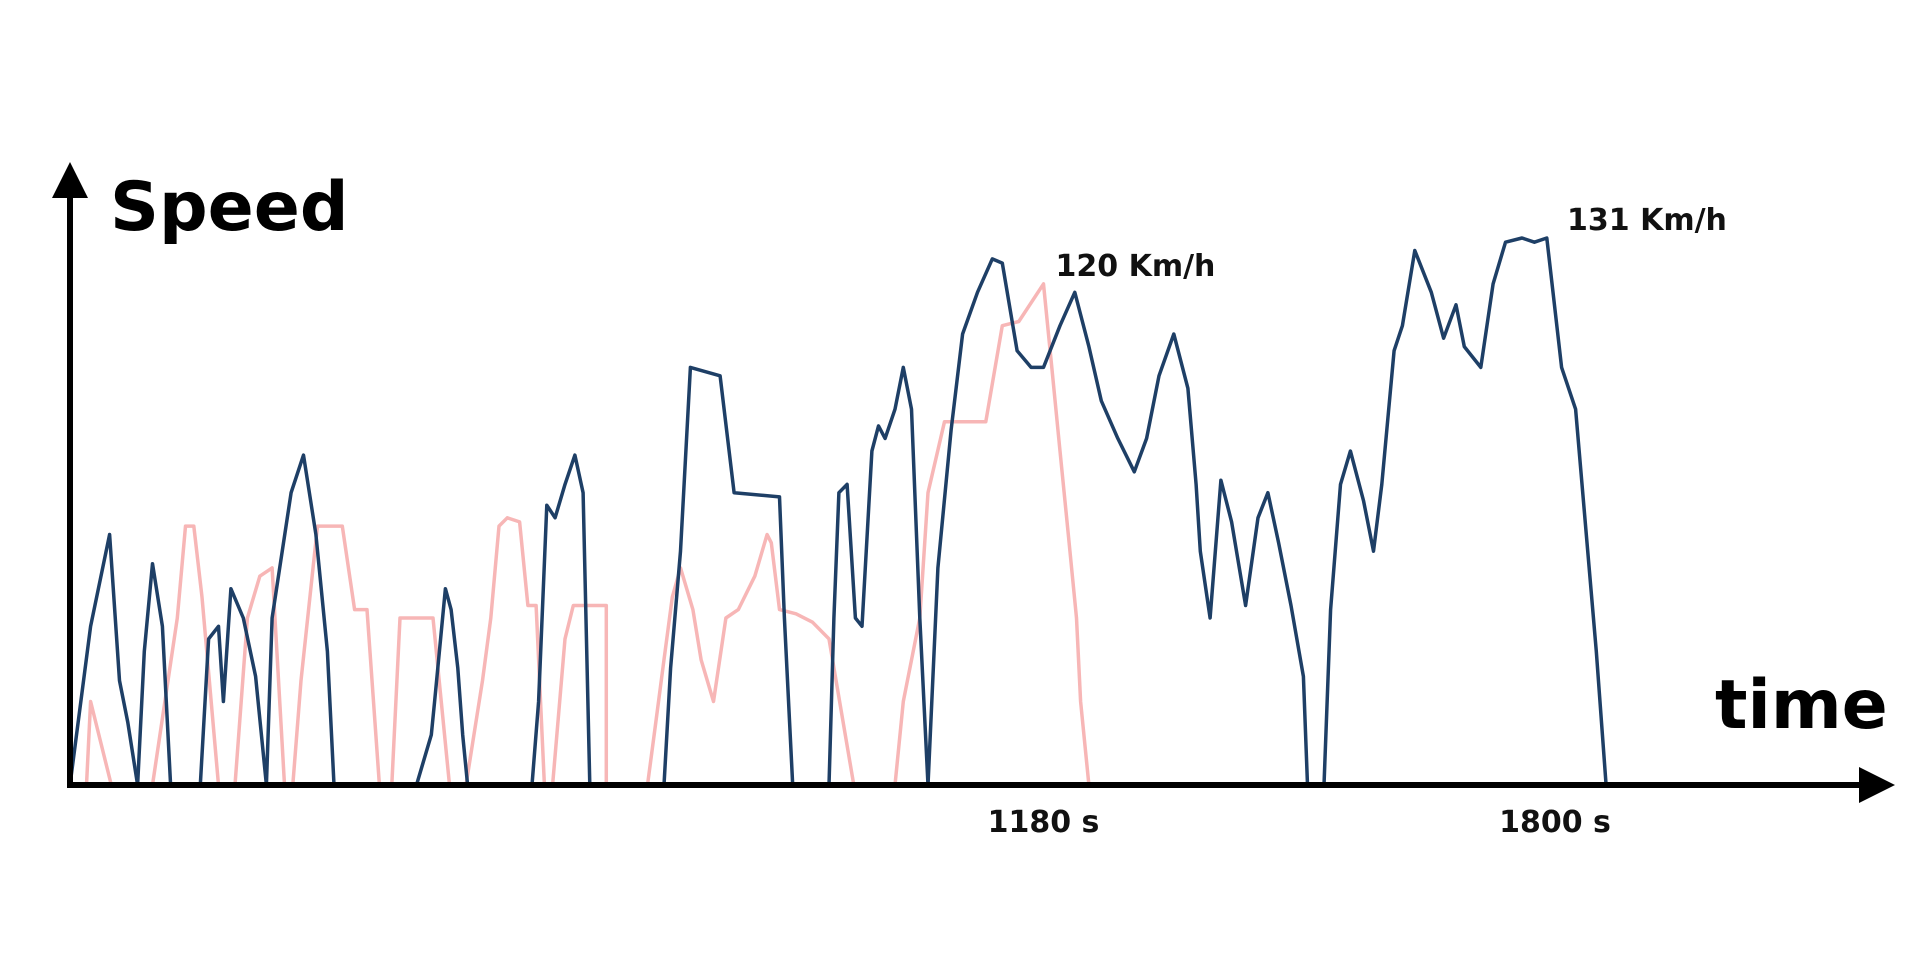 This screenshot has height=960, width=1920. I want to click on annotation-2: 131 Km/h, so click(1647, 220).